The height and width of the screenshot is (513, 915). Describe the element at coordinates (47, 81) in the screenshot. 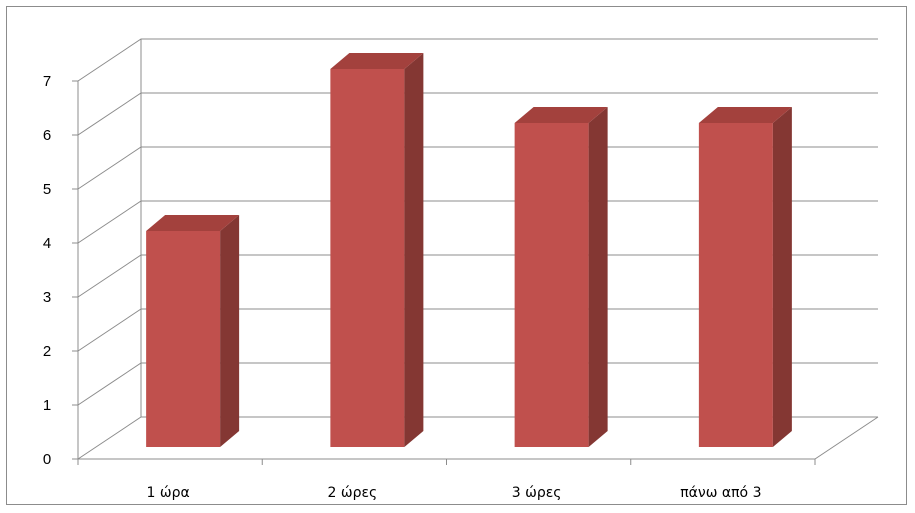

I see `y-tick-label: 7` at that location.